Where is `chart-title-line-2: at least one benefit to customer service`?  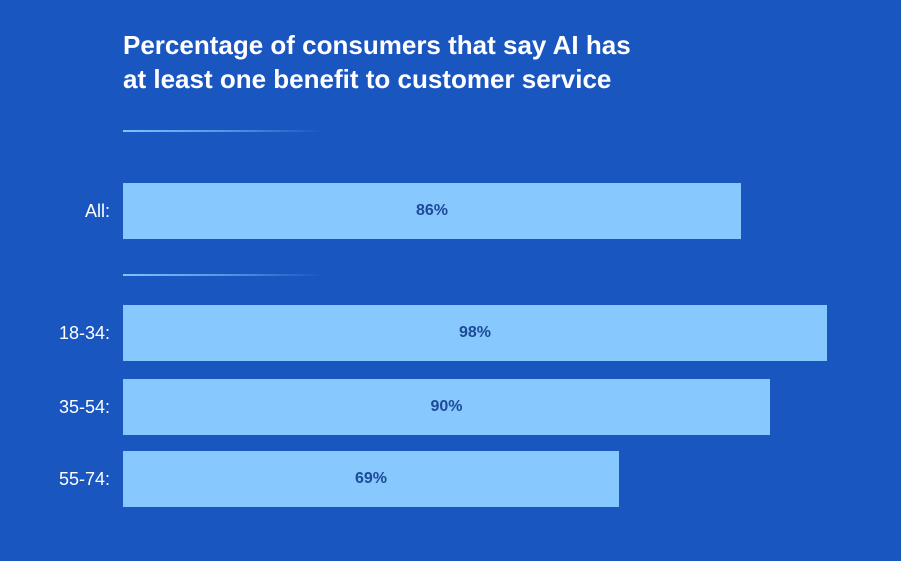 chart-title-line-2: at least one benefit to customer service is located at coordinates (367, 79).